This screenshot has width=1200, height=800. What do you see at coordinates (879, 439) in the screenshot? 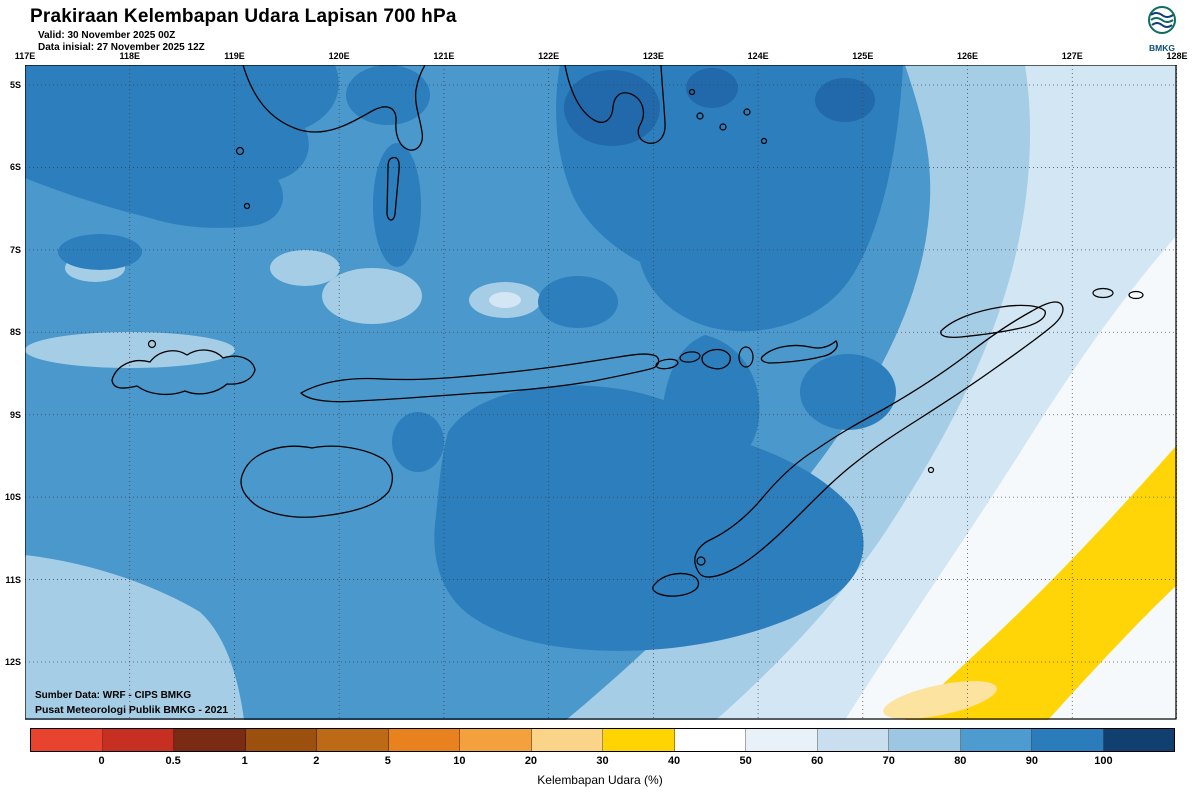
I see `coastline-timor` at bounding box center [879, 439].